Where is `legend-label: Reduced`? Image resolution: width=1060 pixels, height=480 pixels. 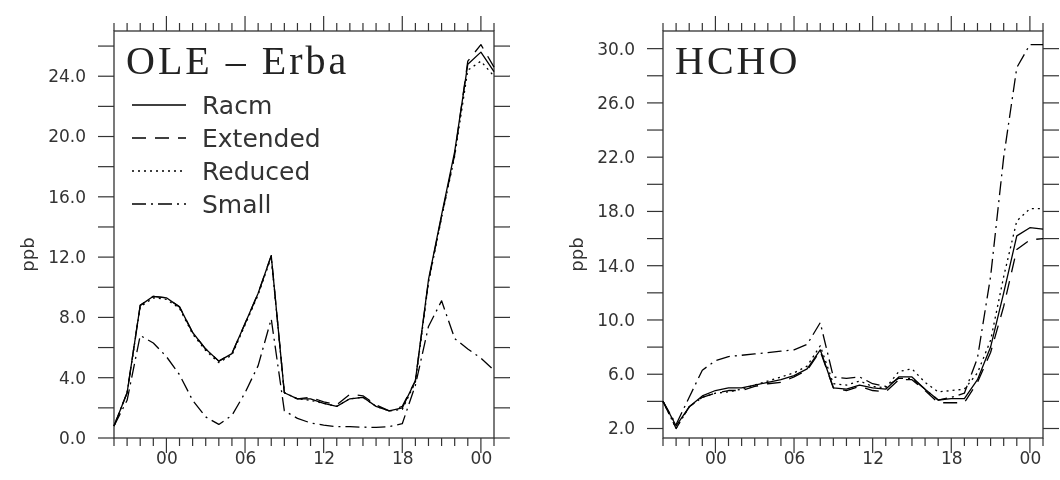
legend-label: Reduced is located at coordinates (256, 171).